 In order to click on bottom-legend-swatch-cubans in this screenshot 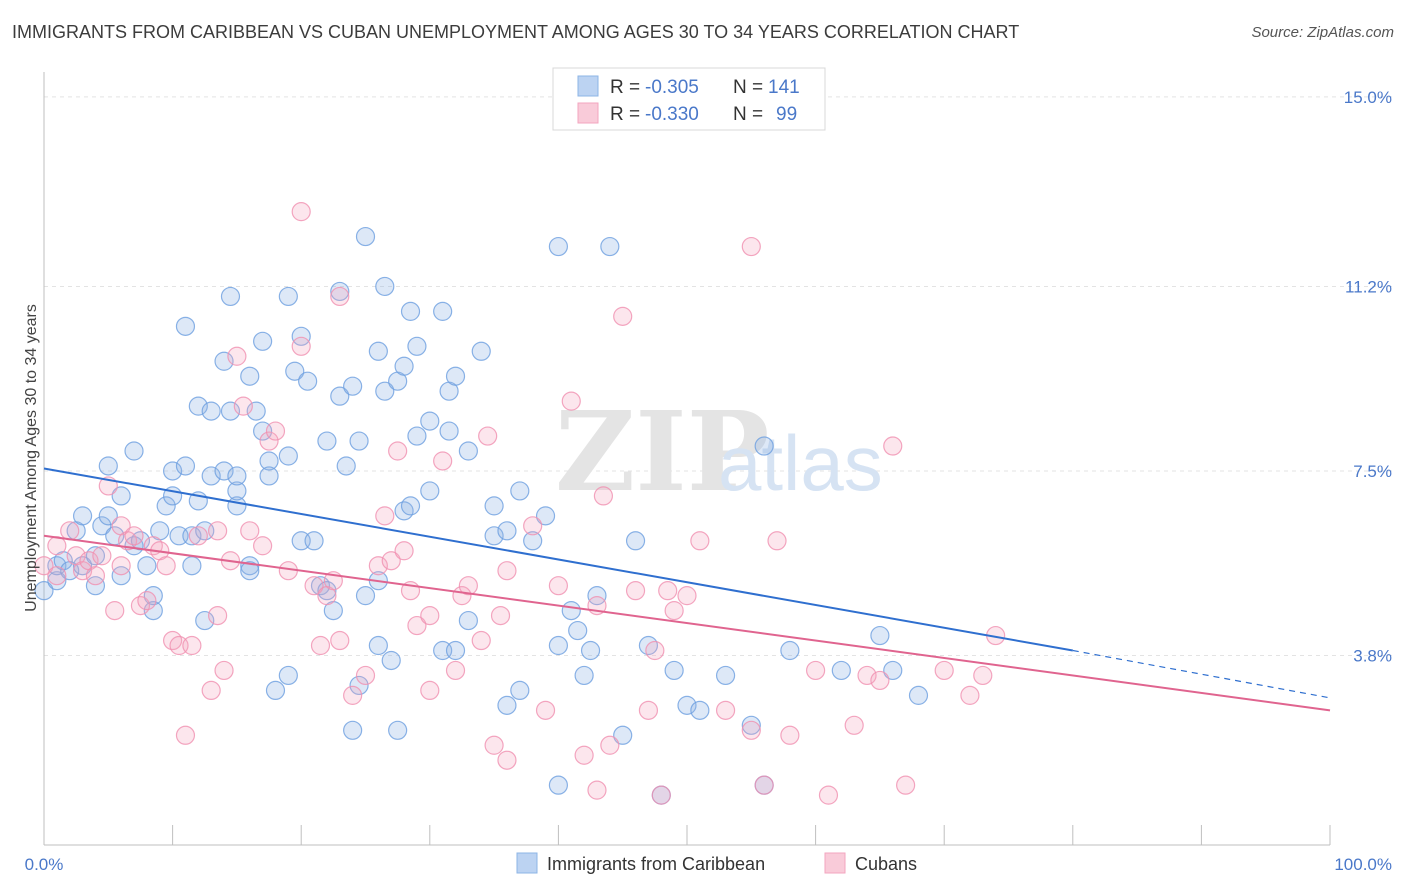, I will do `click(835, 863)`.